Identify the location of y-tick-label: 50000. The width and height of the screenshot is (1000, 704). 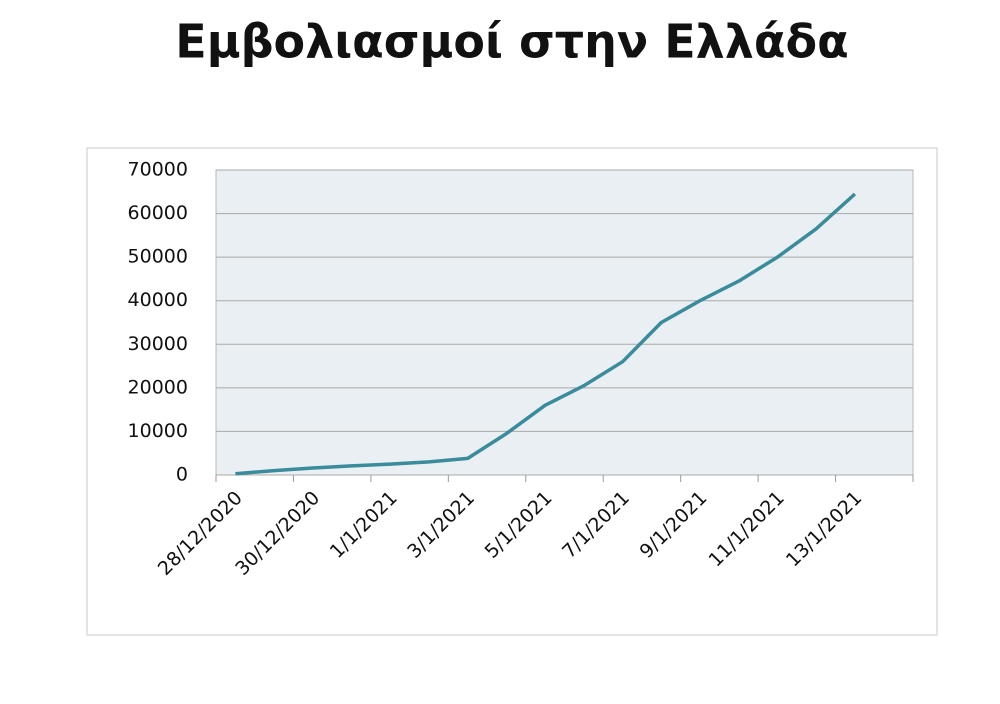
(158, 257).